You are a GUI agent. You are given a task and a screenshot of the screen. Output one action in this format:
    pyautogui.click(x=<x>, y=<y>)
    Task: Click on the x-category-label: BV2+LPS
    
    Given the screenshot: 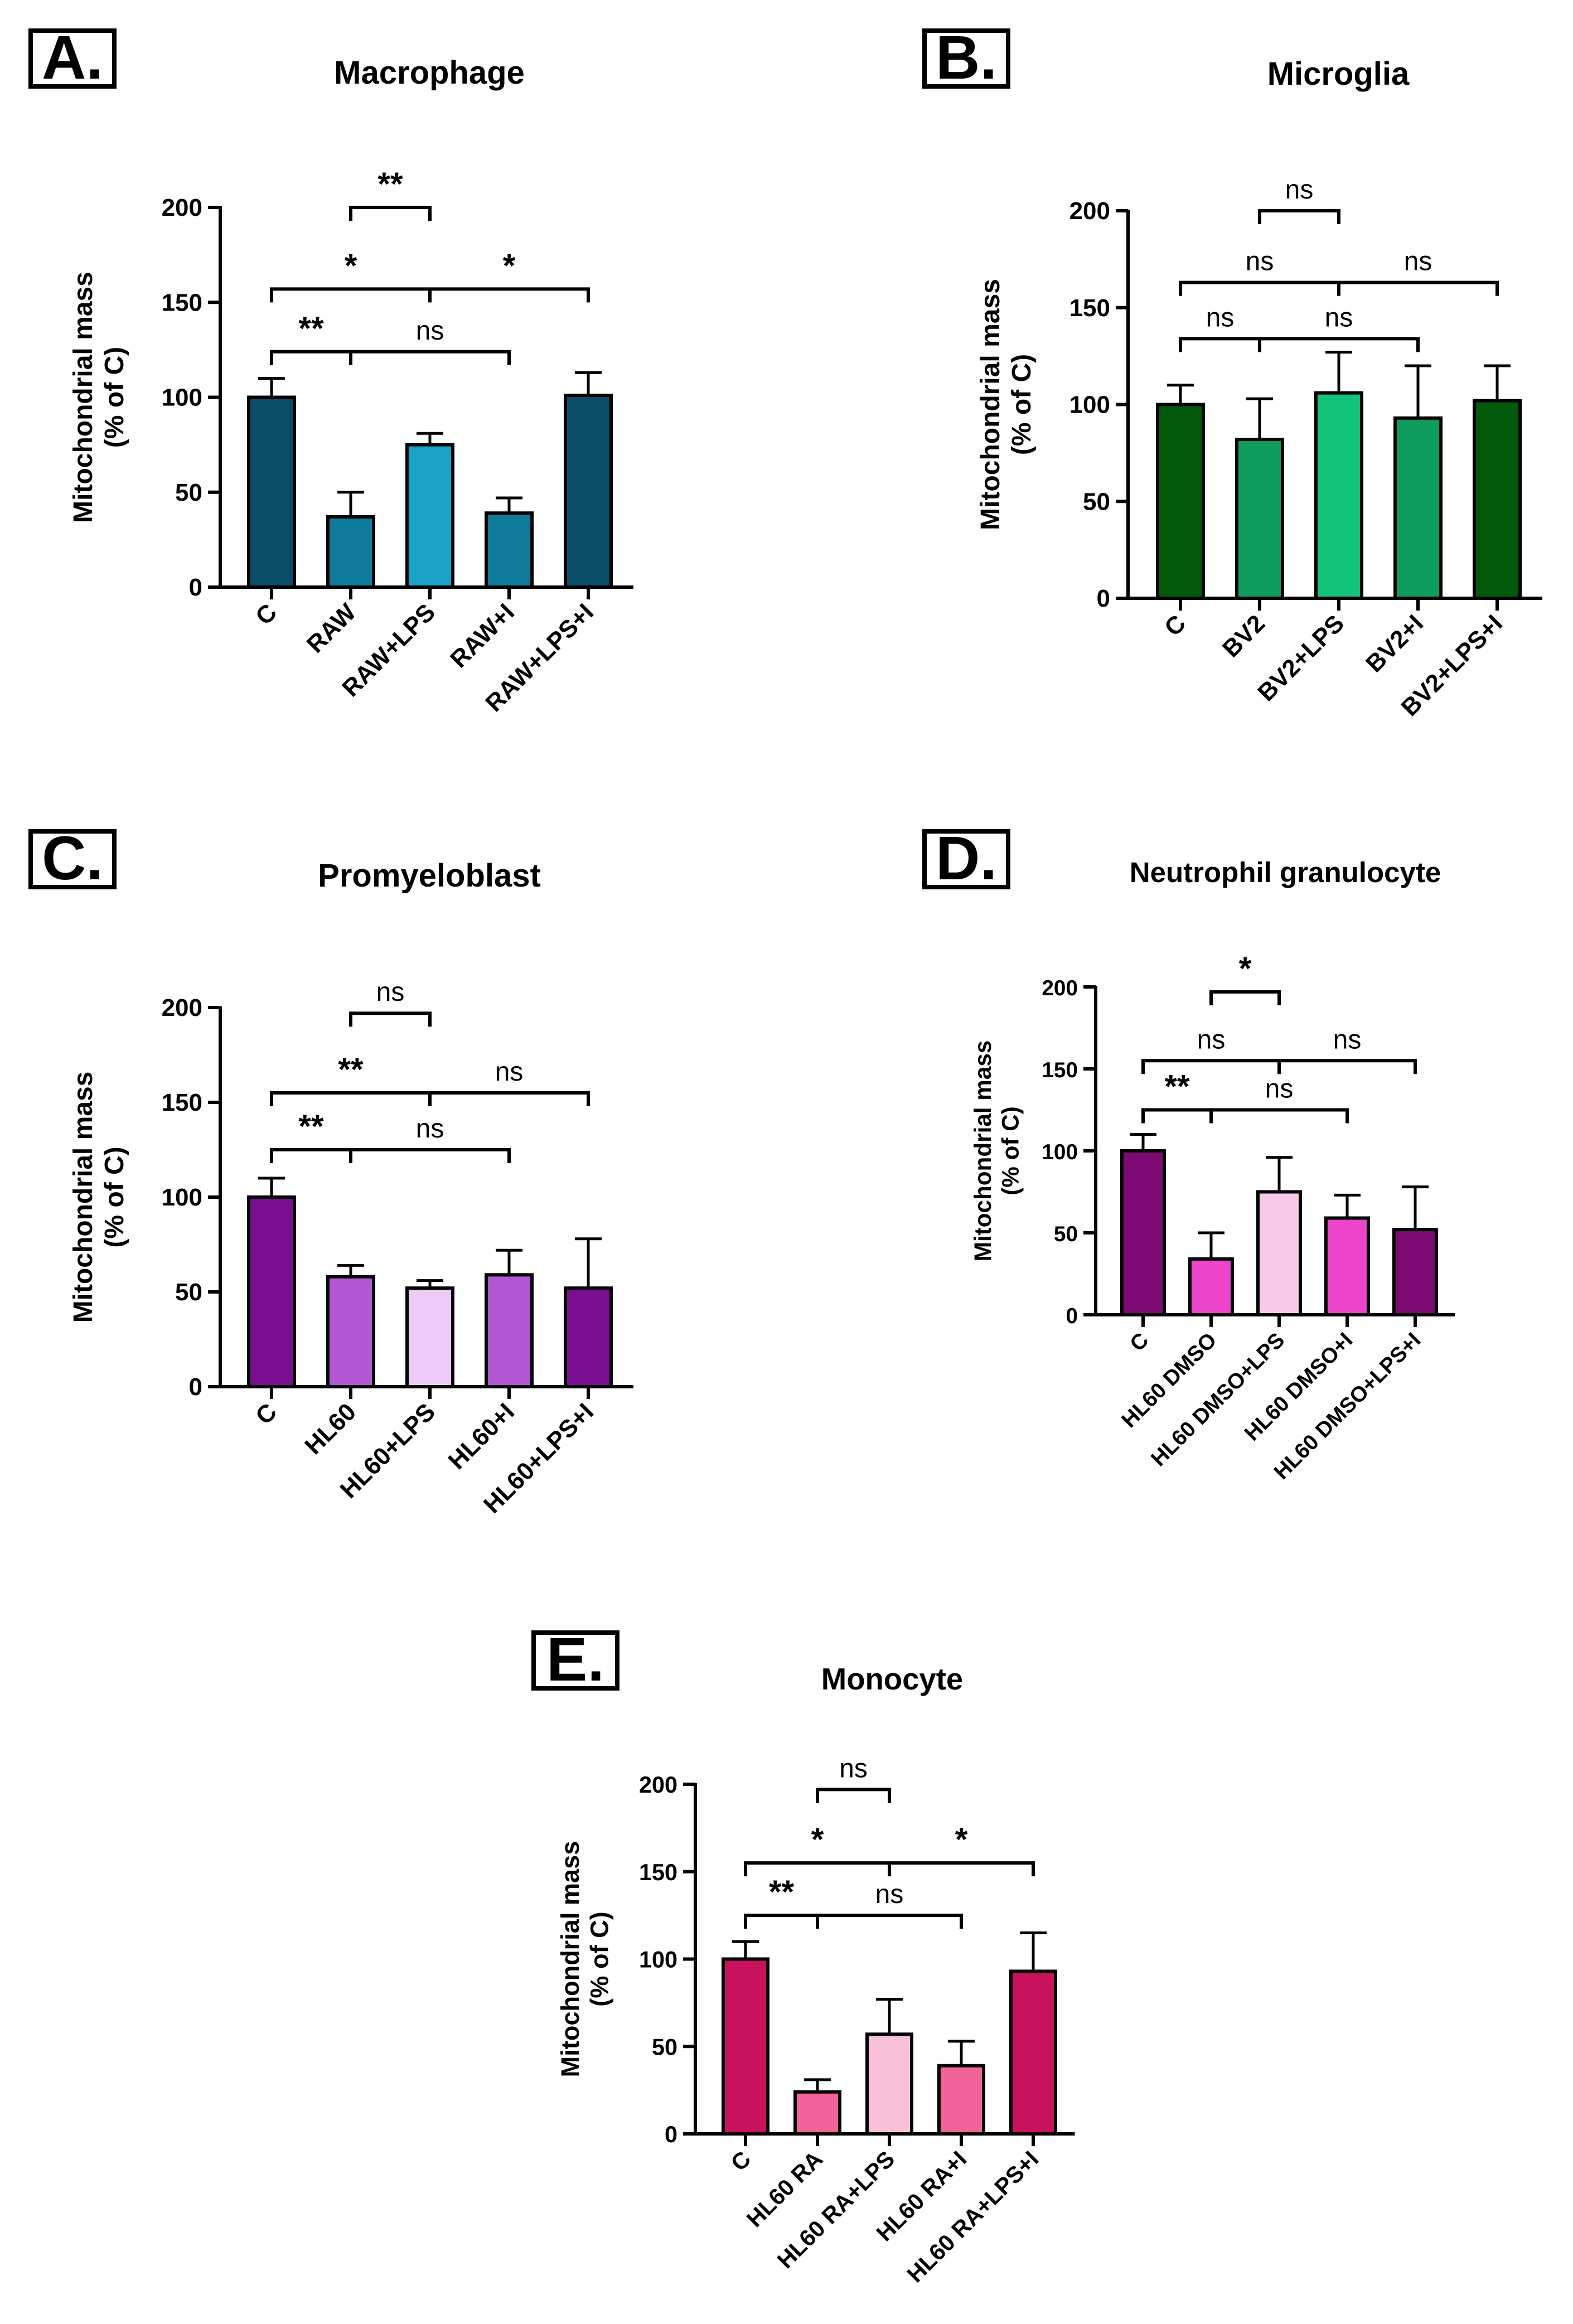 What is the action you would take?
    pyautogui.click(x=1300, y=658)
    